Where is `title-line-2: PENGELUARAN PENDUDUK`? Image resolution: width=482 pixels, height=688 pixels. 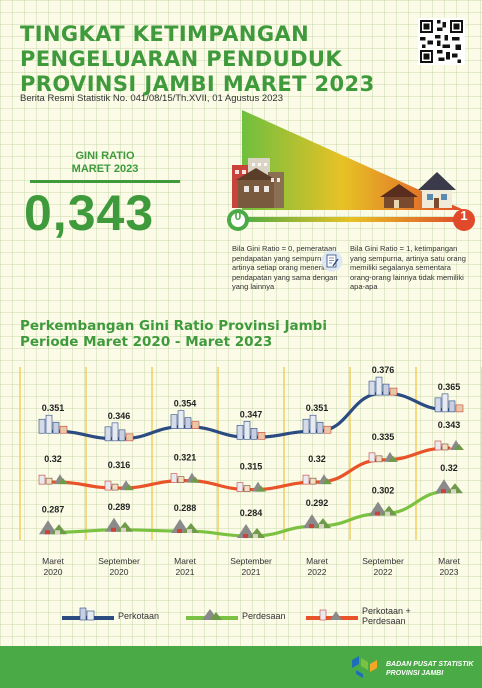 title-line-2: PENGELUARAN PENDUDUK is located at coordinates (181, 59).